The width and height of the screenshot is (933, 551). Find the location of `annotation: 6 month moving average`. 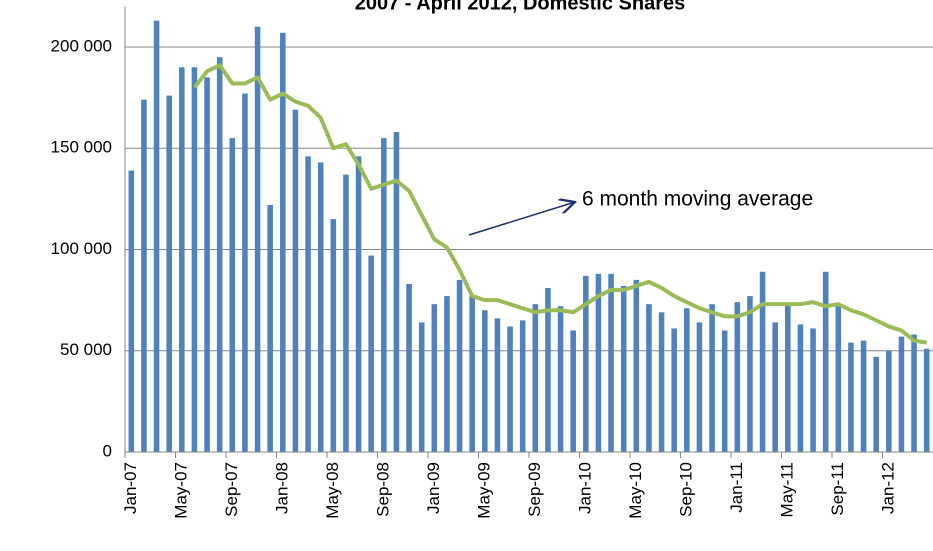

annotation: 6 month moving average is located at coordinates (697, 199).